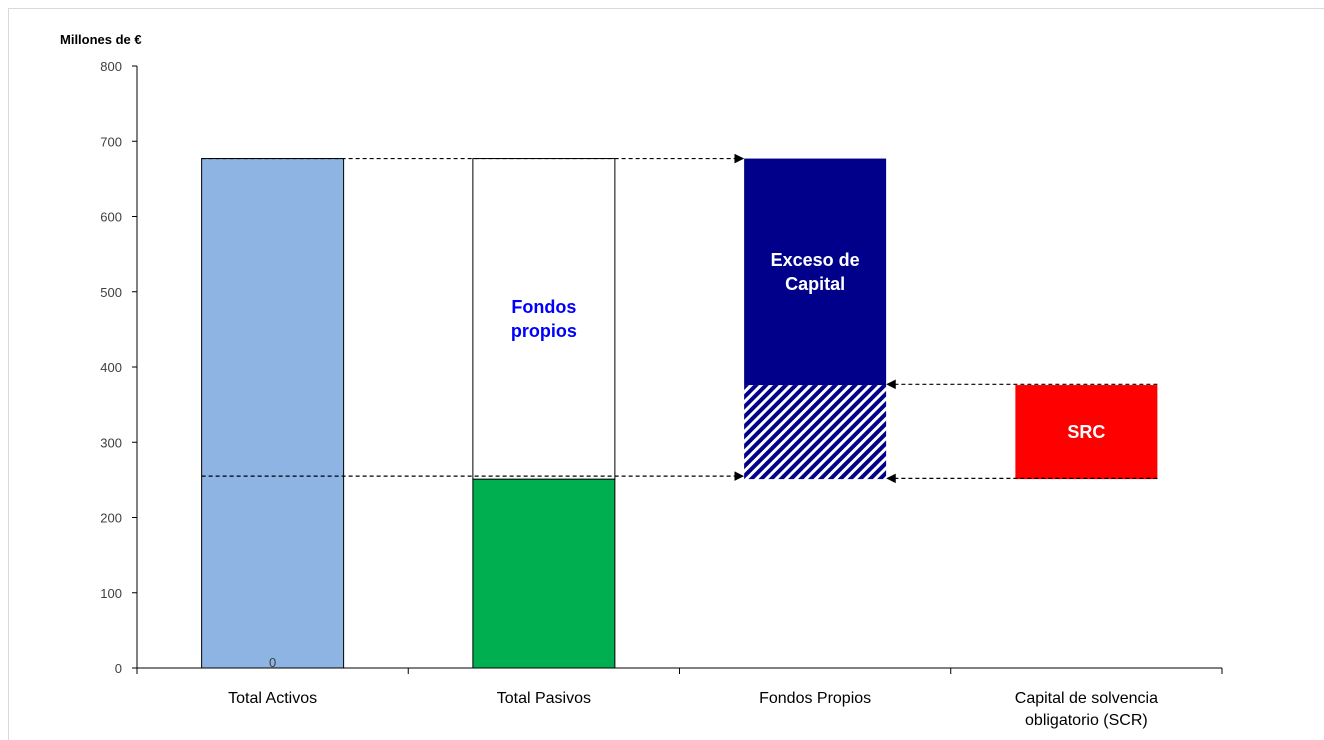 This screenshot has width=1324, height=740. I want to click on data-label-zero: 0, so click(272, 662).